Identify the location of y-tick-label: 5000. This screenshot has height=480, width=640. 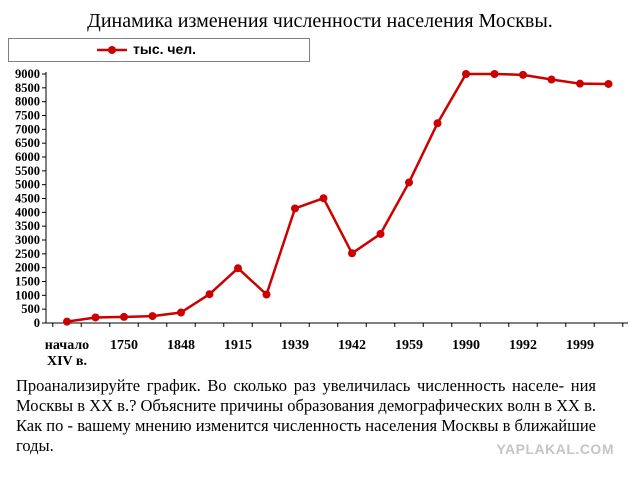
(27, 185).